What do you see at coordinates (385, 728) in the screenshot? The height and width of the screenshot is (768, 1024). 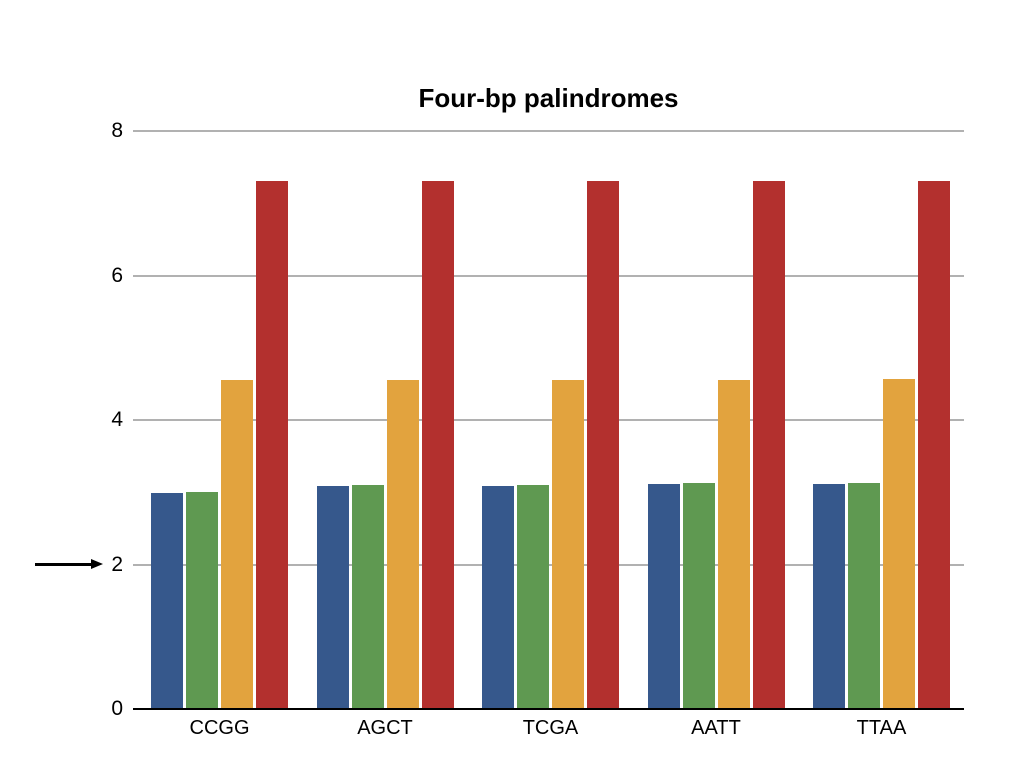 I see `xtick-label-AGCT: AGCT` at bounding box center [385, 728].